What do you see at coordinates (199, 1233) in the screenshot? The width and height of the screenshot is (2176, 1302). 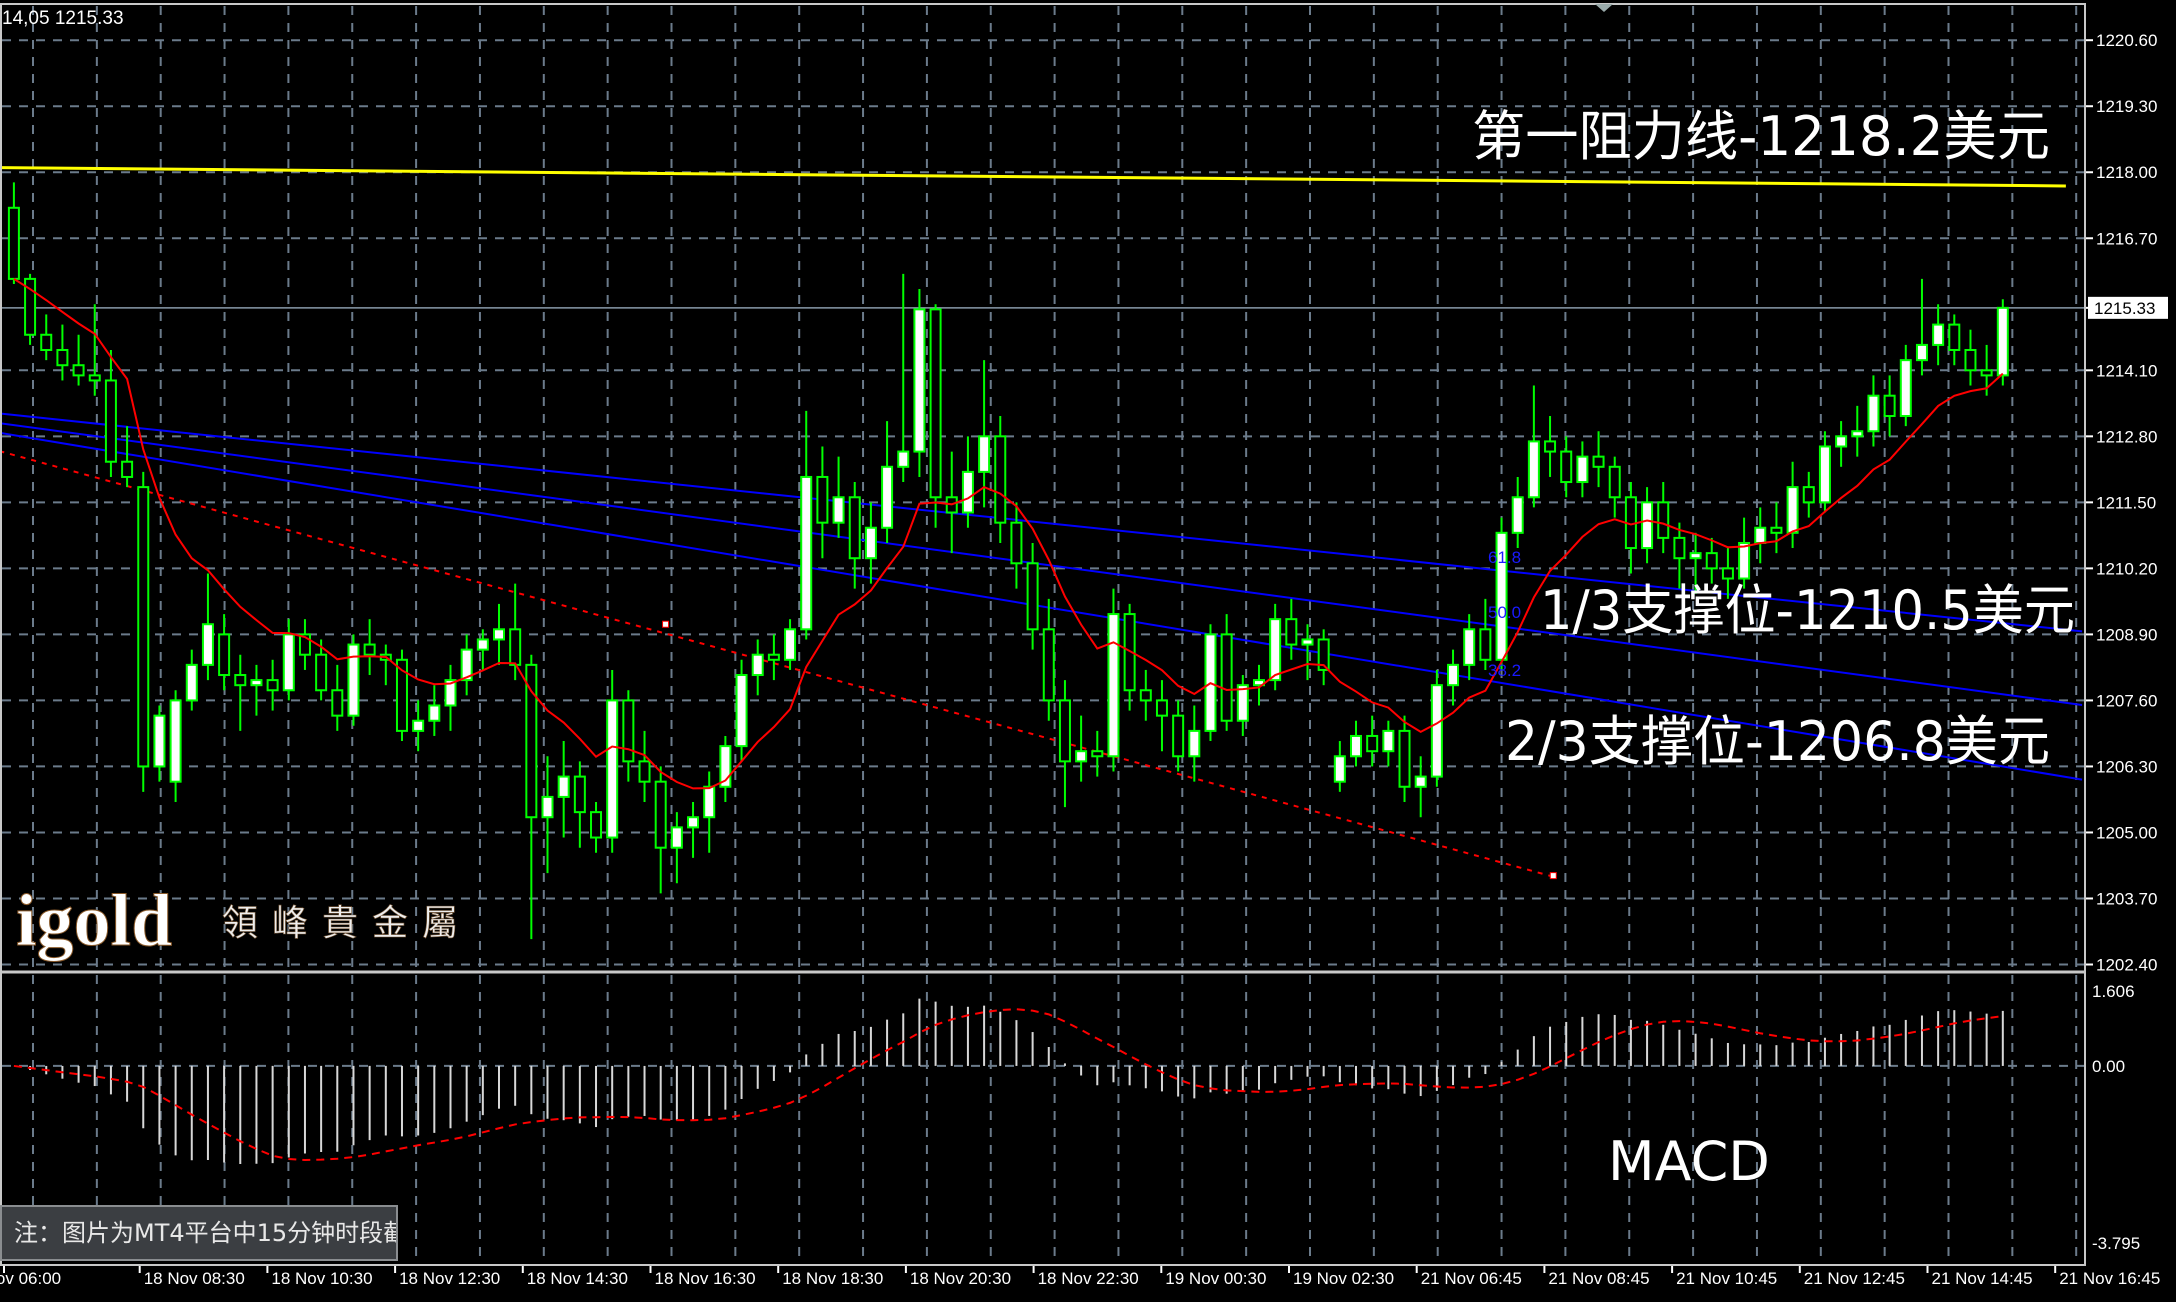 I see `footnote: 注：图片为MT4平台中15分钟时段截图` at bounding box center [199, 1233].